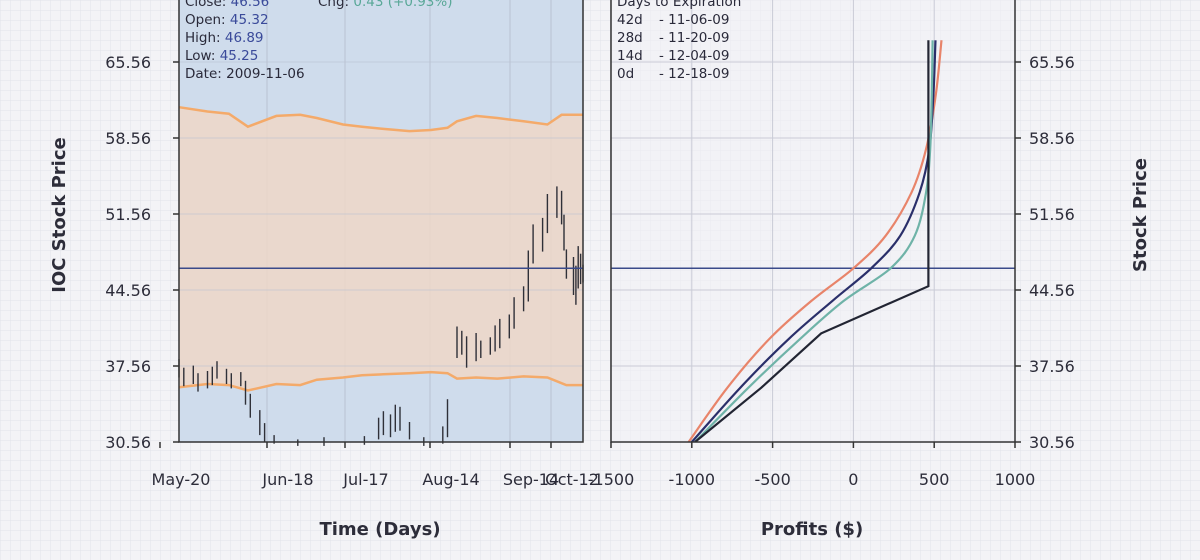 This screenshot has height=560, width=1200. I want to click on left-y-tick-label-58-56: 58.56, so click(128, 138).